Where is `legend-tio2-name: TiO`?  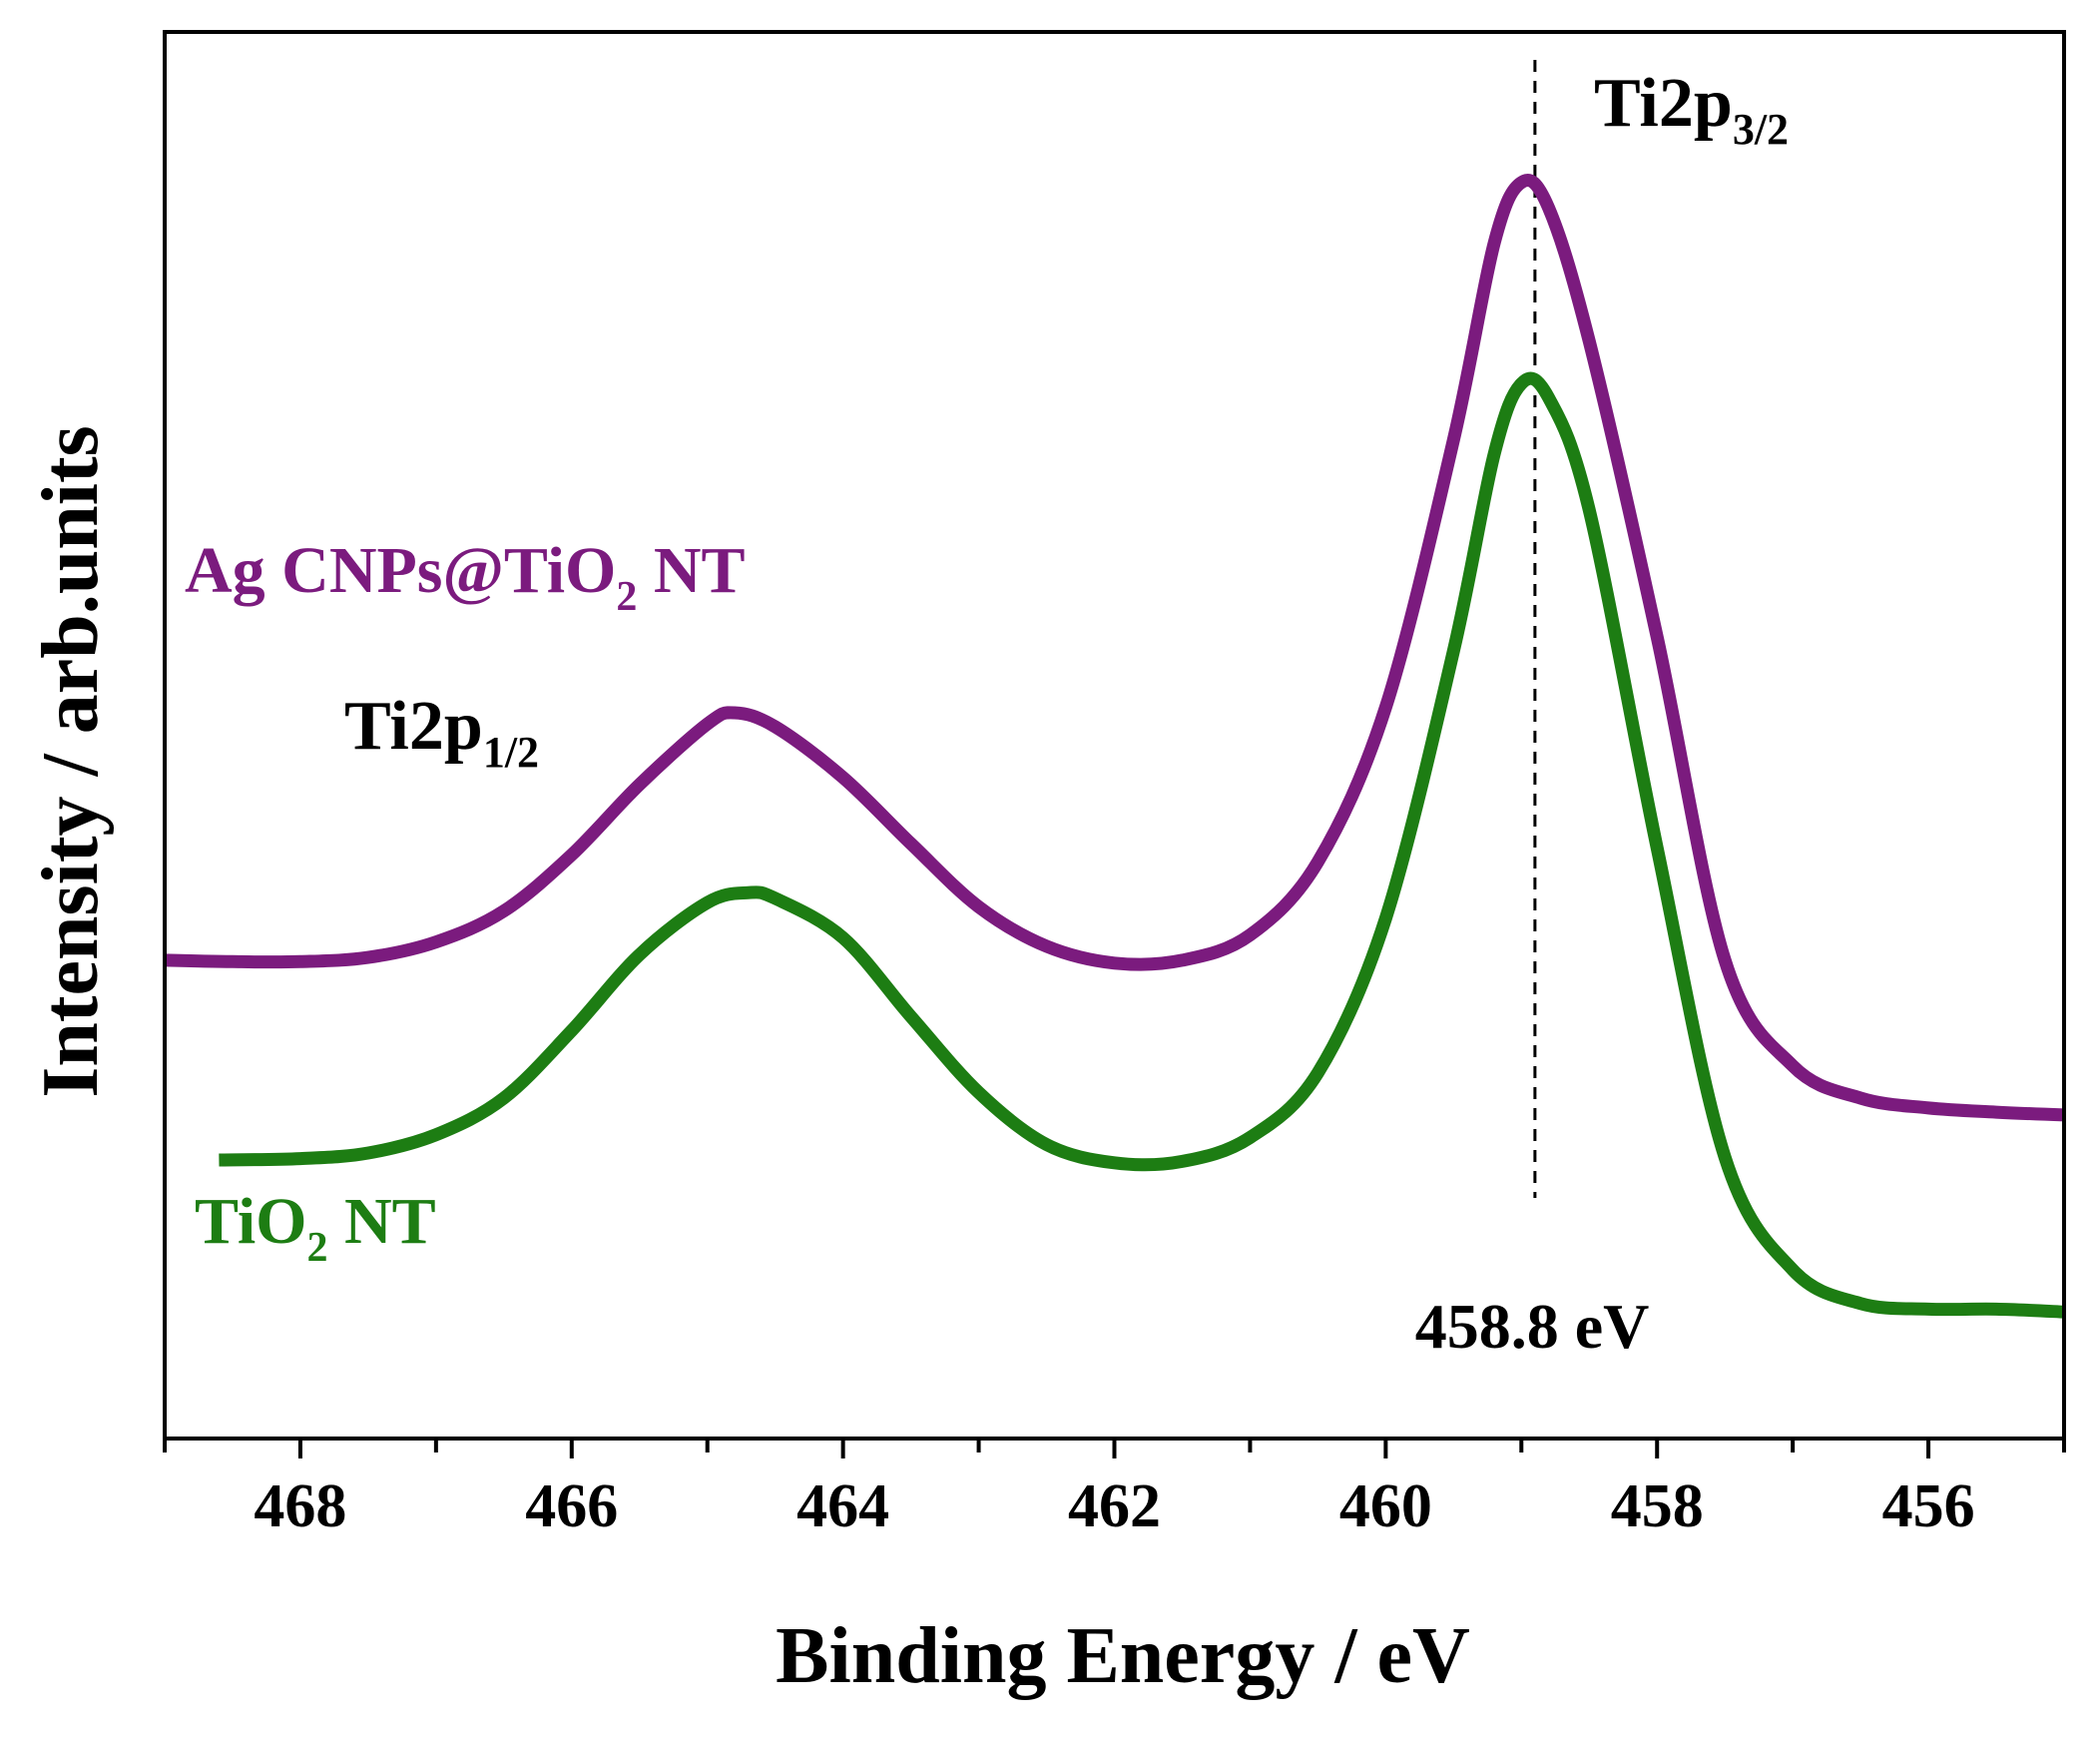
legend-tio2-name: TiO is located at coordinates (251, 1221).